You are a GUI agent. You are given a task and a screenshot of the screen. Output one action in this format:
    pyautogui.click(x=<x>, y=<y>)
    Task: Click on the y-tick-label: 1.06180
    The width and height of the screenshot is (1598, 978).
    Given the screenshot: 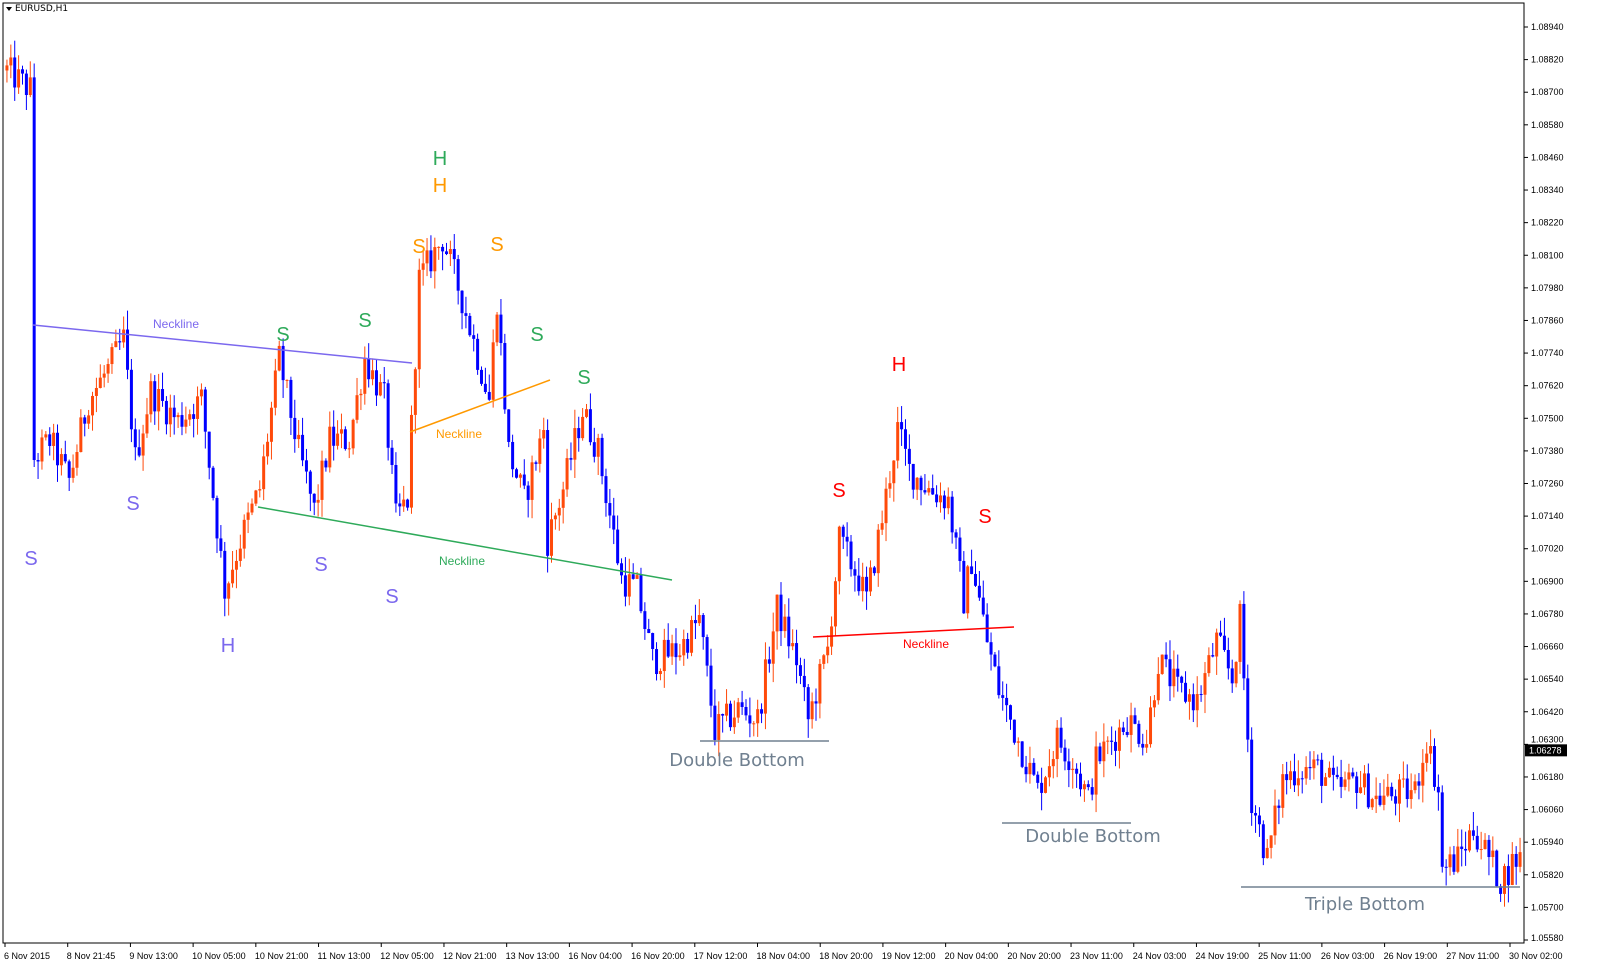 What is the action you would take?
    pyautogui.click(x=1547, y=777)
    